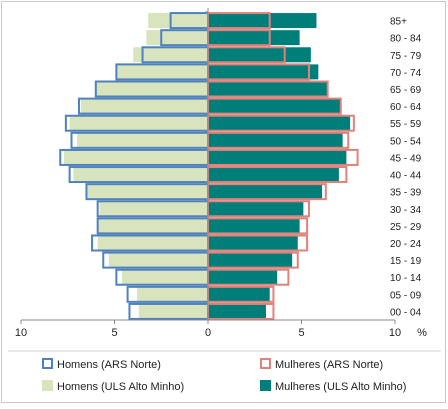  What do you see at coordinates (340, 387) in the screenshot?
I see `legend-label-3: Mulheres (ULS Alto Minho)` at bounding box center [340, 387].